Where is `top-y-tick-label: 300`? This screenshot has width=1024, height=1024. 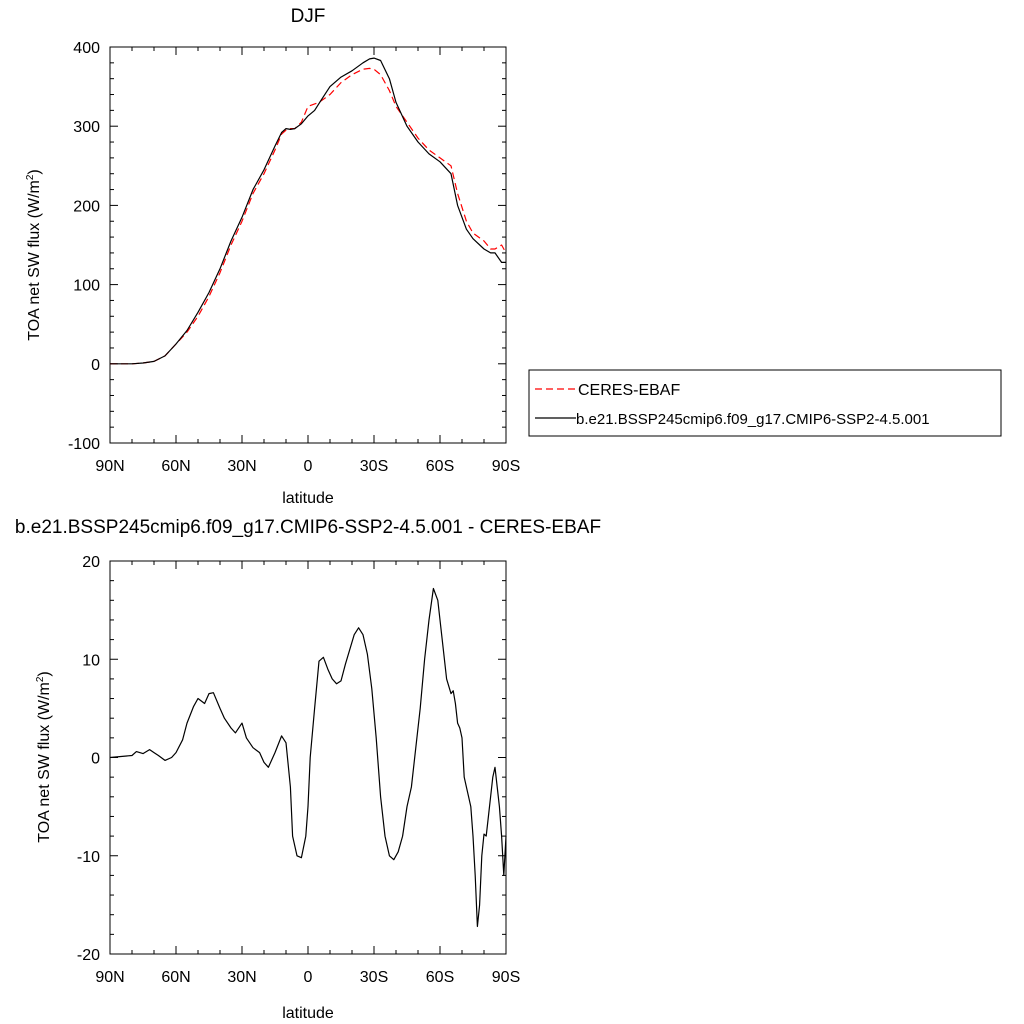
top-y-tick-label: 300 is located at coordinates (86, 127).